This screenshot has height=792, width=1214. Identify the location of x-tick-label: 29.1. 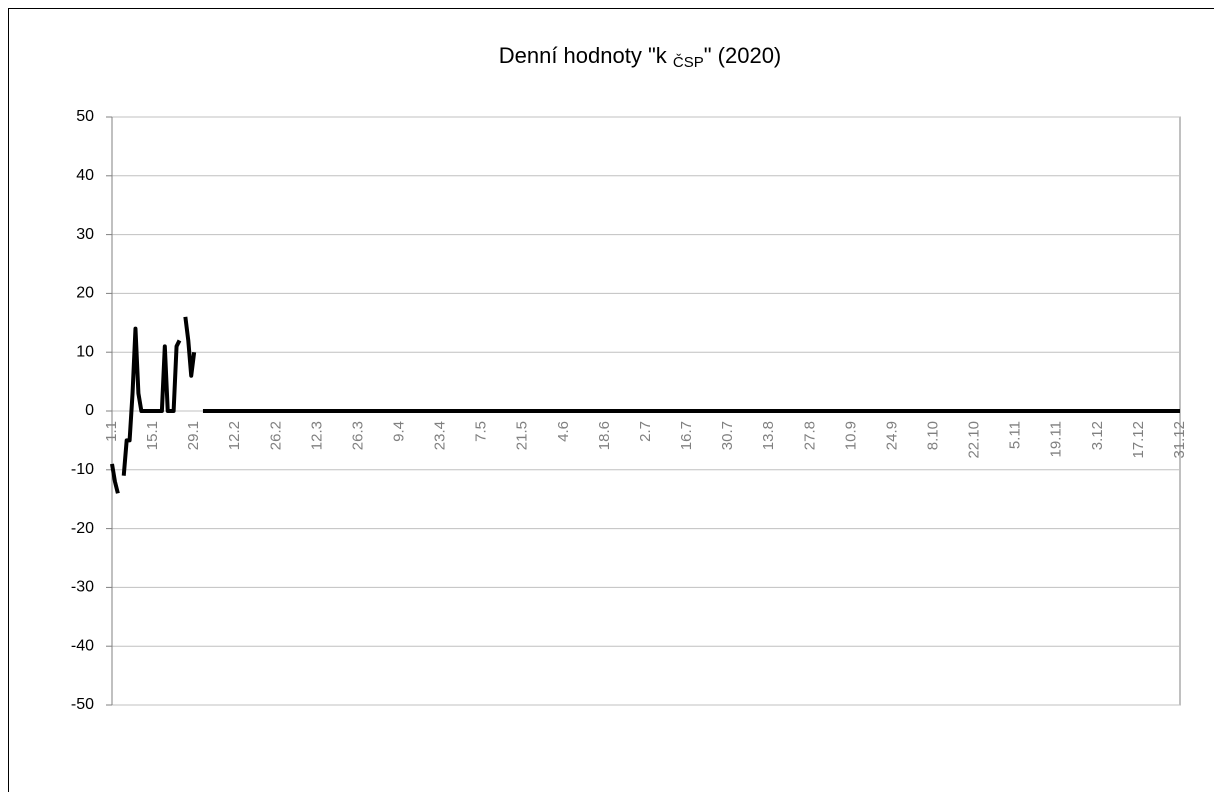
(193, 435).